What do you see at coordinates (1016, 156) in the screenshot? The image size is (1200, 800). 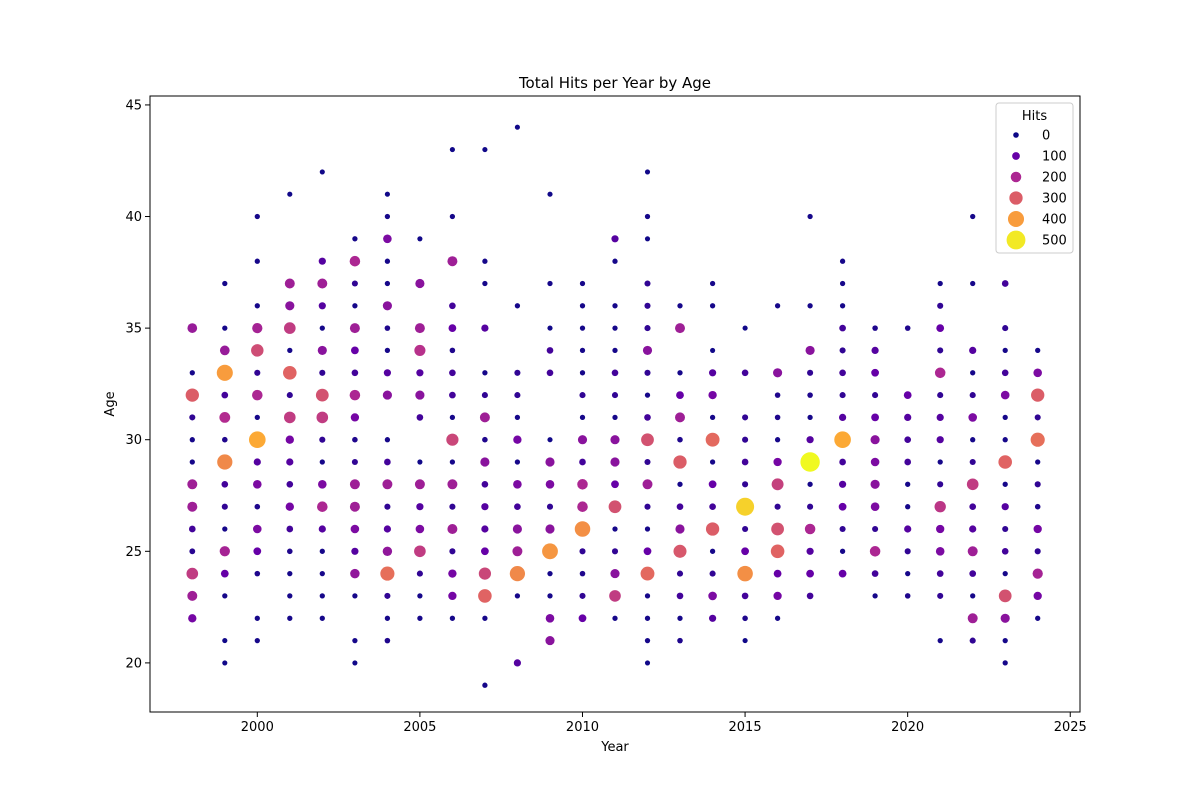 I see `legend-marker` at bounding box center [1016, 156].